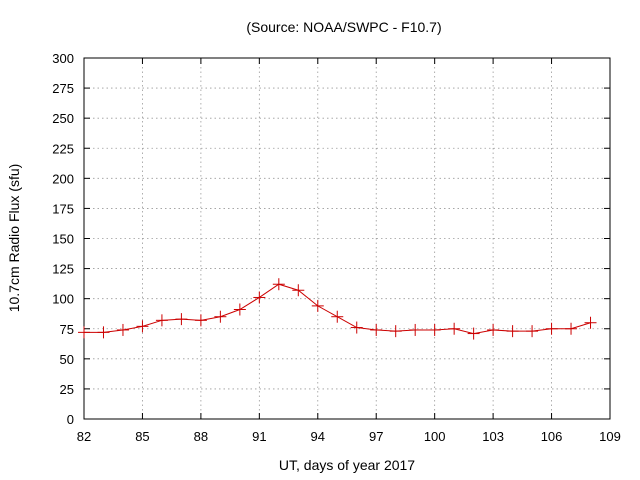  I want to click on y-tick-label: 150, so click(63, 239).